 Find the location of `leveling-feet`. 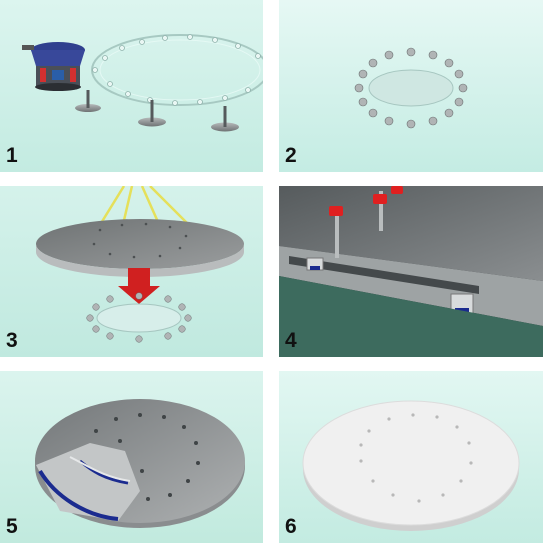

leveling-feet is located at coordinates (157, 111).